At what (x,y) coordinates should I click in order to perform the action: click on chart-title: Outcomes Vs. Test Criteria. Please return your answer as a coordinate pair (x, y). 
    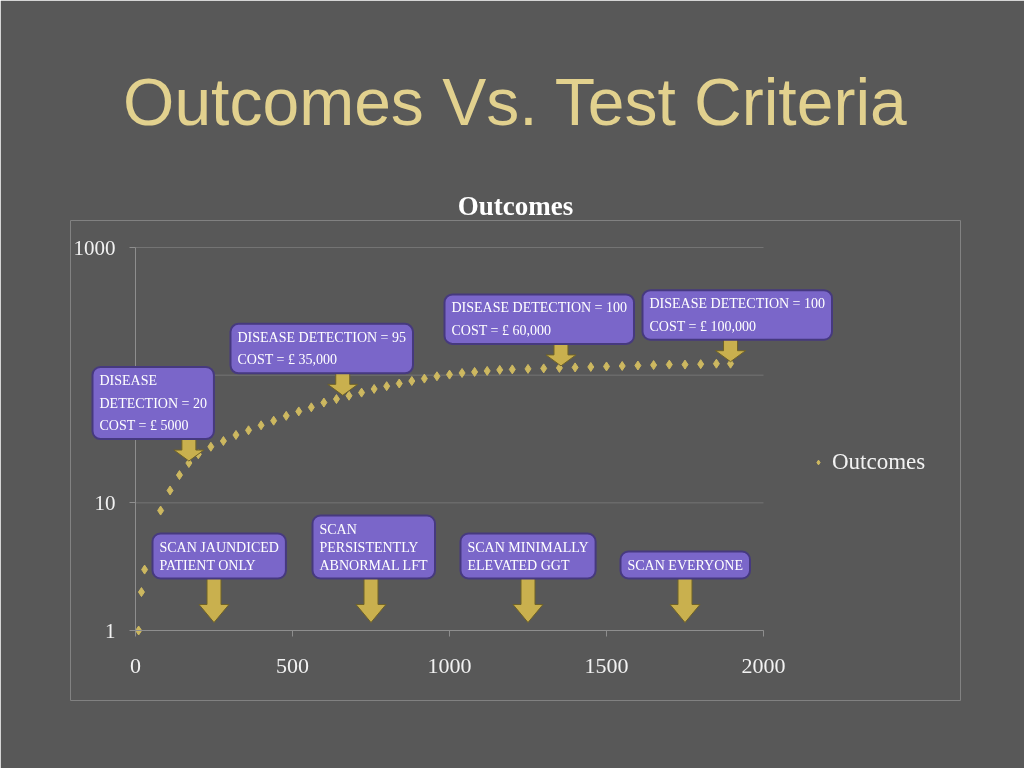
    Looking at the image, I should click on (515, 101).